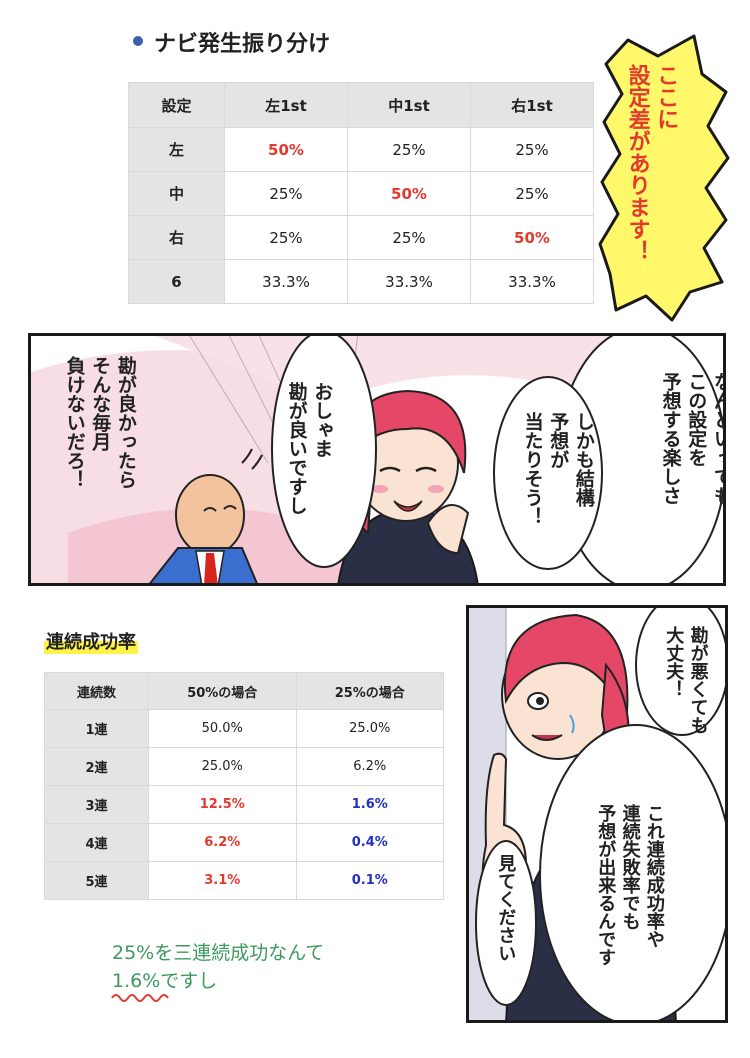 The image size is (750, 1058). Describe the element at coordinates (651, 163) in the screenshot. I see `callout-text: ここに 設定差があります！` at that location.